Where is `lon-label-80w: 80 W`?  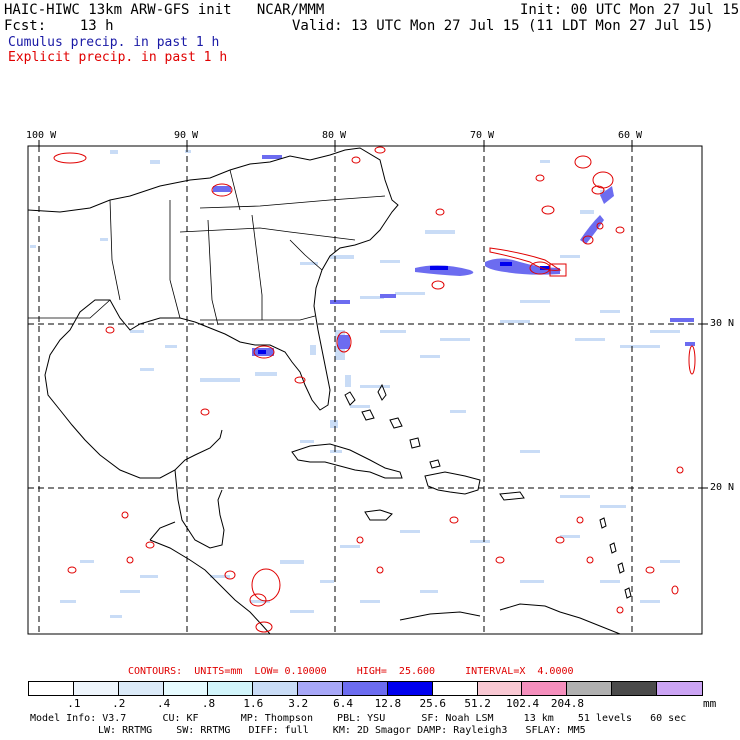
lon-label-80w: 80 W is located at coordinates (334, 135).